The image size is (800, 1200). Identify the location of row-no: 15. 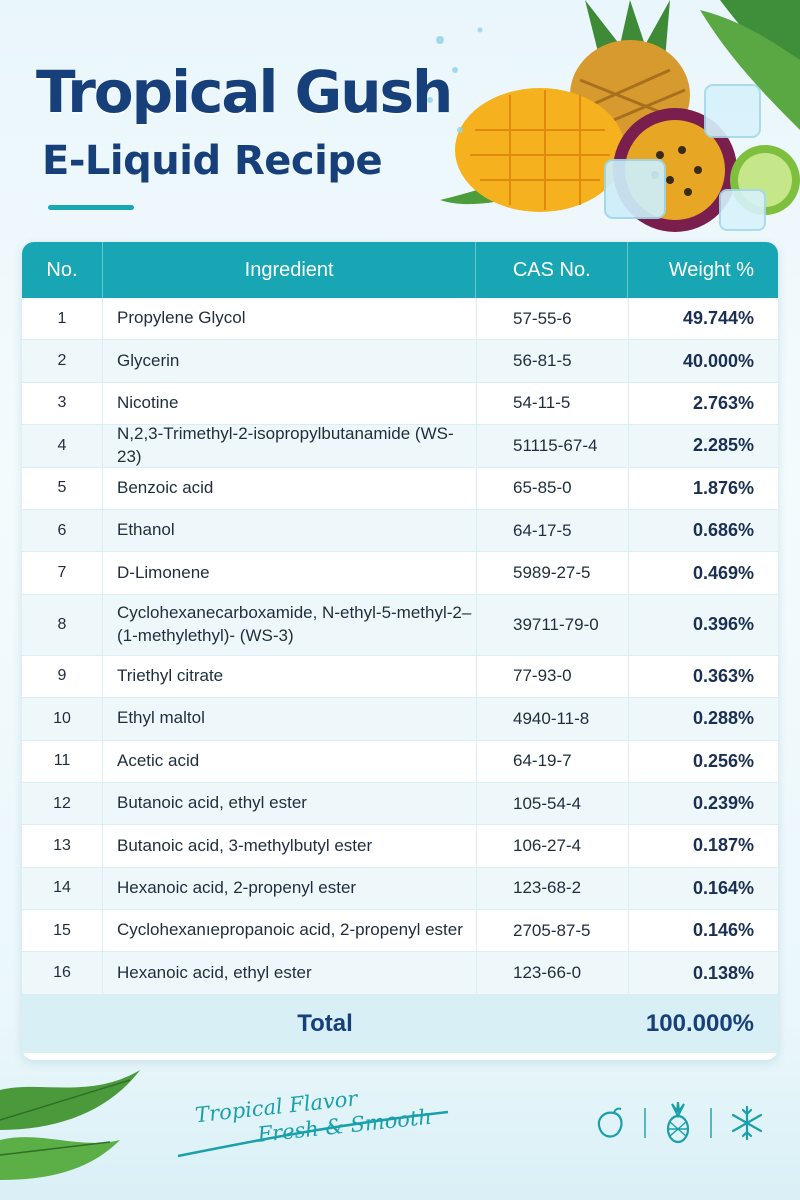
(62, 930).